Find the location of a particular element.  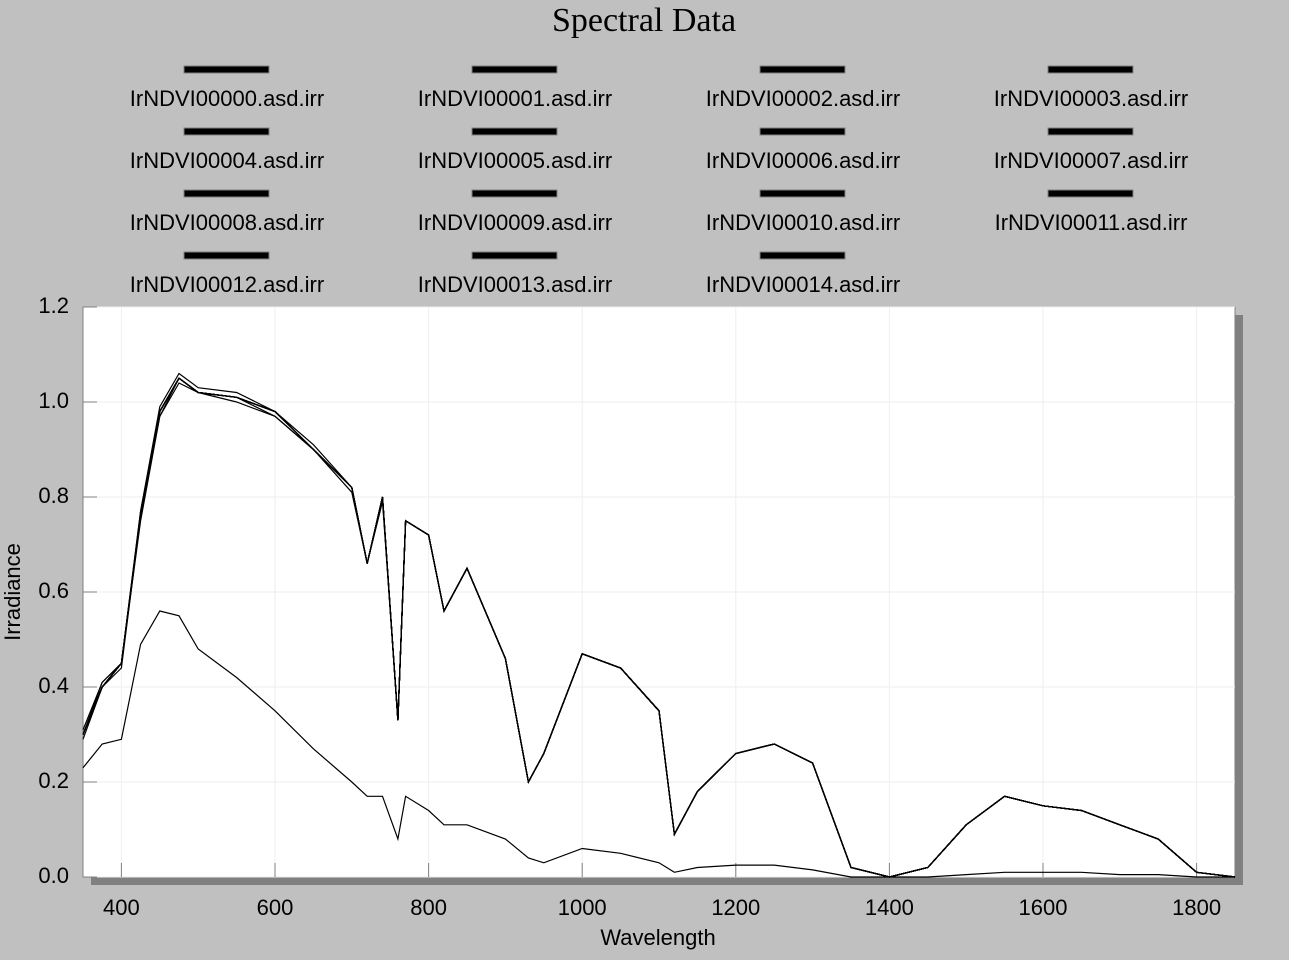

legend-label: IrNDVI00005.asd.irr is located at coordinates (515, 160).